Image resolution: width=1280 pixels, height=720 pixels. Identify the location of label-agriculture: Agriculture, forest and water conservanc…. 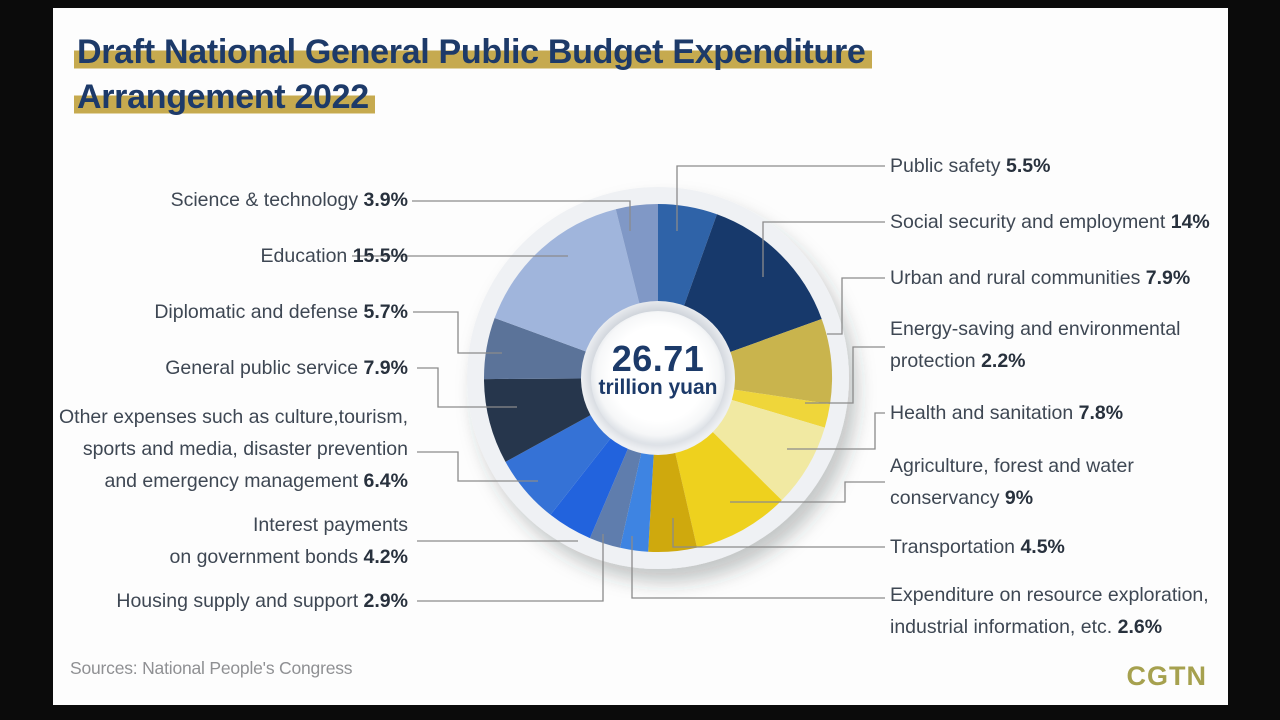
(1012, 482).